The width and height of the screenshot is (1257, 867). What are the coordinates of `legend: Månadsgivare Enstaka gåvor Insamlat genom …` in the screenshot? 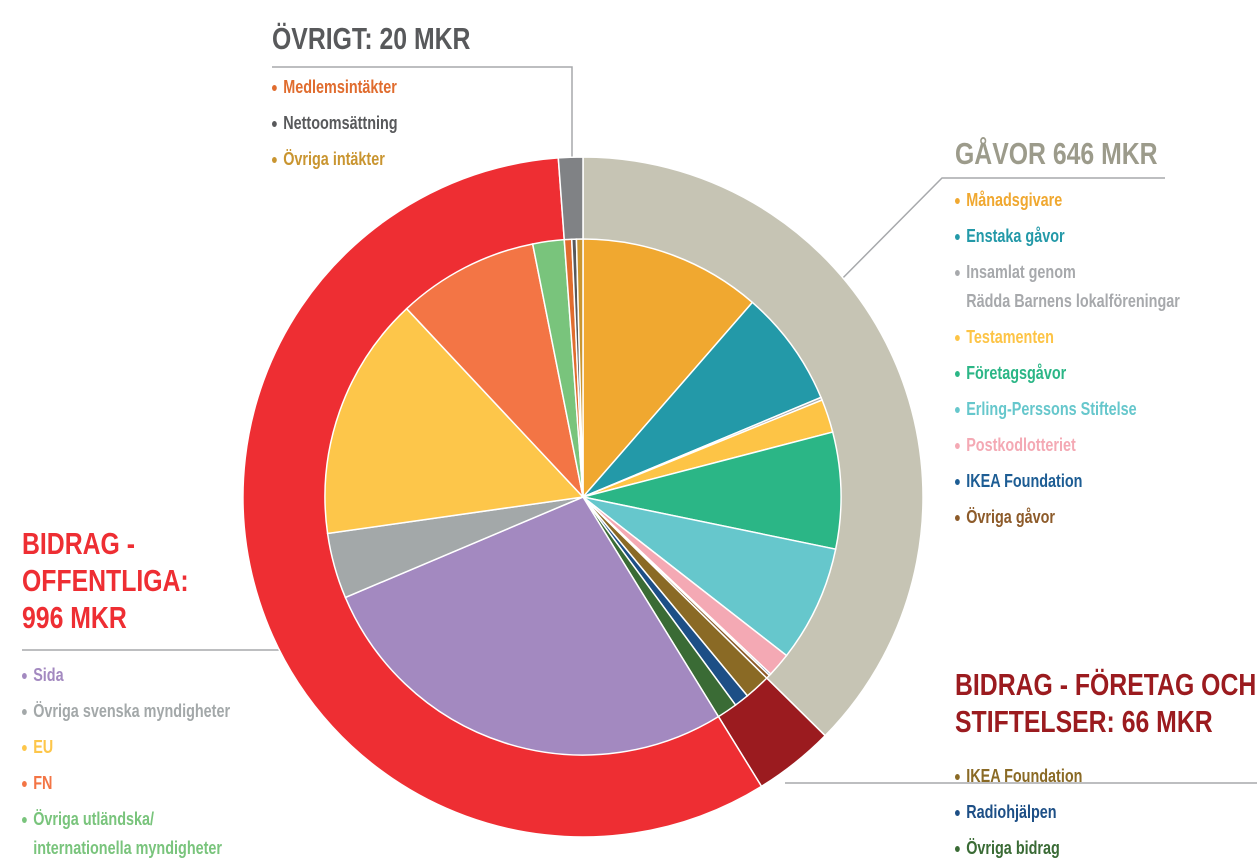 It's located at (1106, 362).